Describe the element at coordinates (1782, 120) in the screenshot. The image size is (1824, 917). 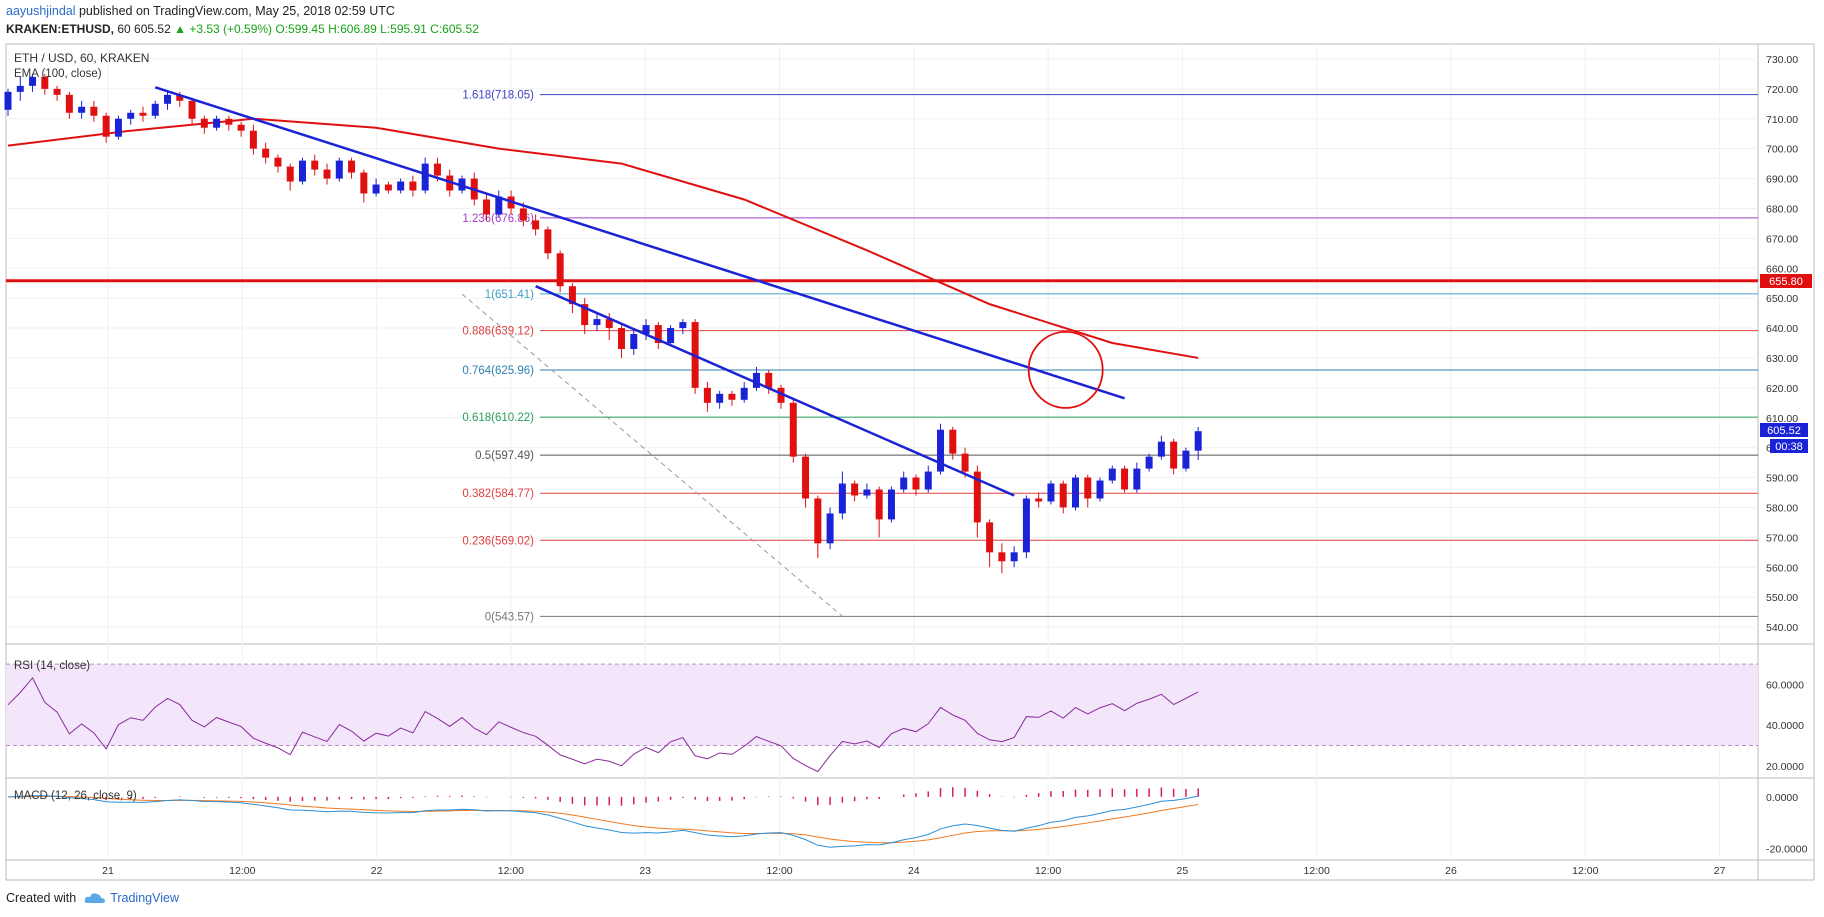
I see `y-tick-label: 710.00` at that location.